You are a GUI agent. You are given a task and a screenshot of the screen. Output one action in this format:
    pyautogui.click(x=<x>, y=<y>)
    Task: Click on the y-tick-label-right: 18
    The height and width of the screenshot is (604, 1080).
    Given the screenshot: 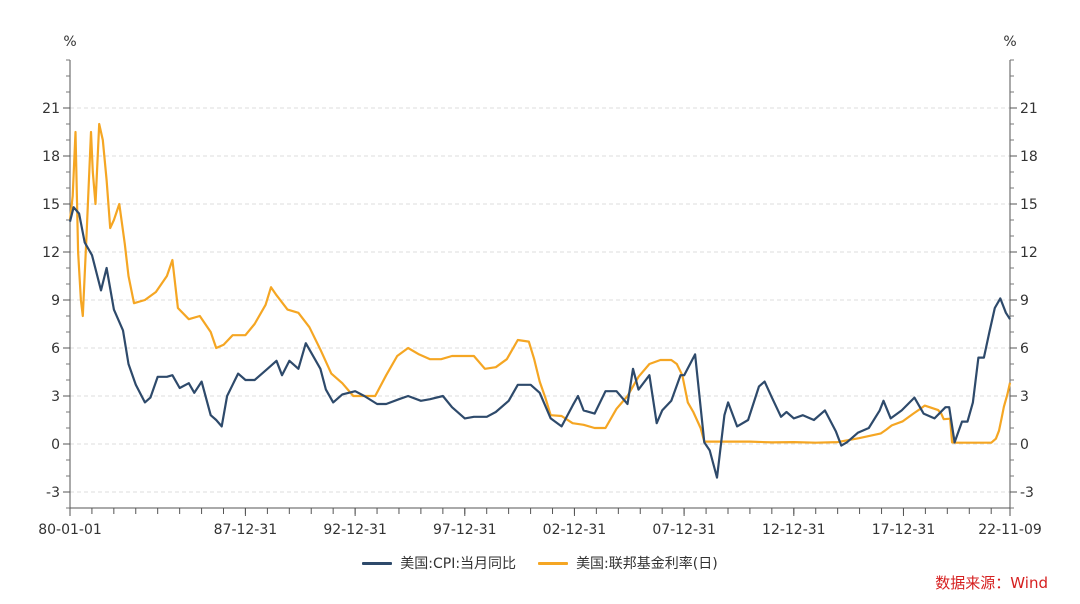 What is the action you would take?
    pyautogui.click(x=1029, y=157)
    